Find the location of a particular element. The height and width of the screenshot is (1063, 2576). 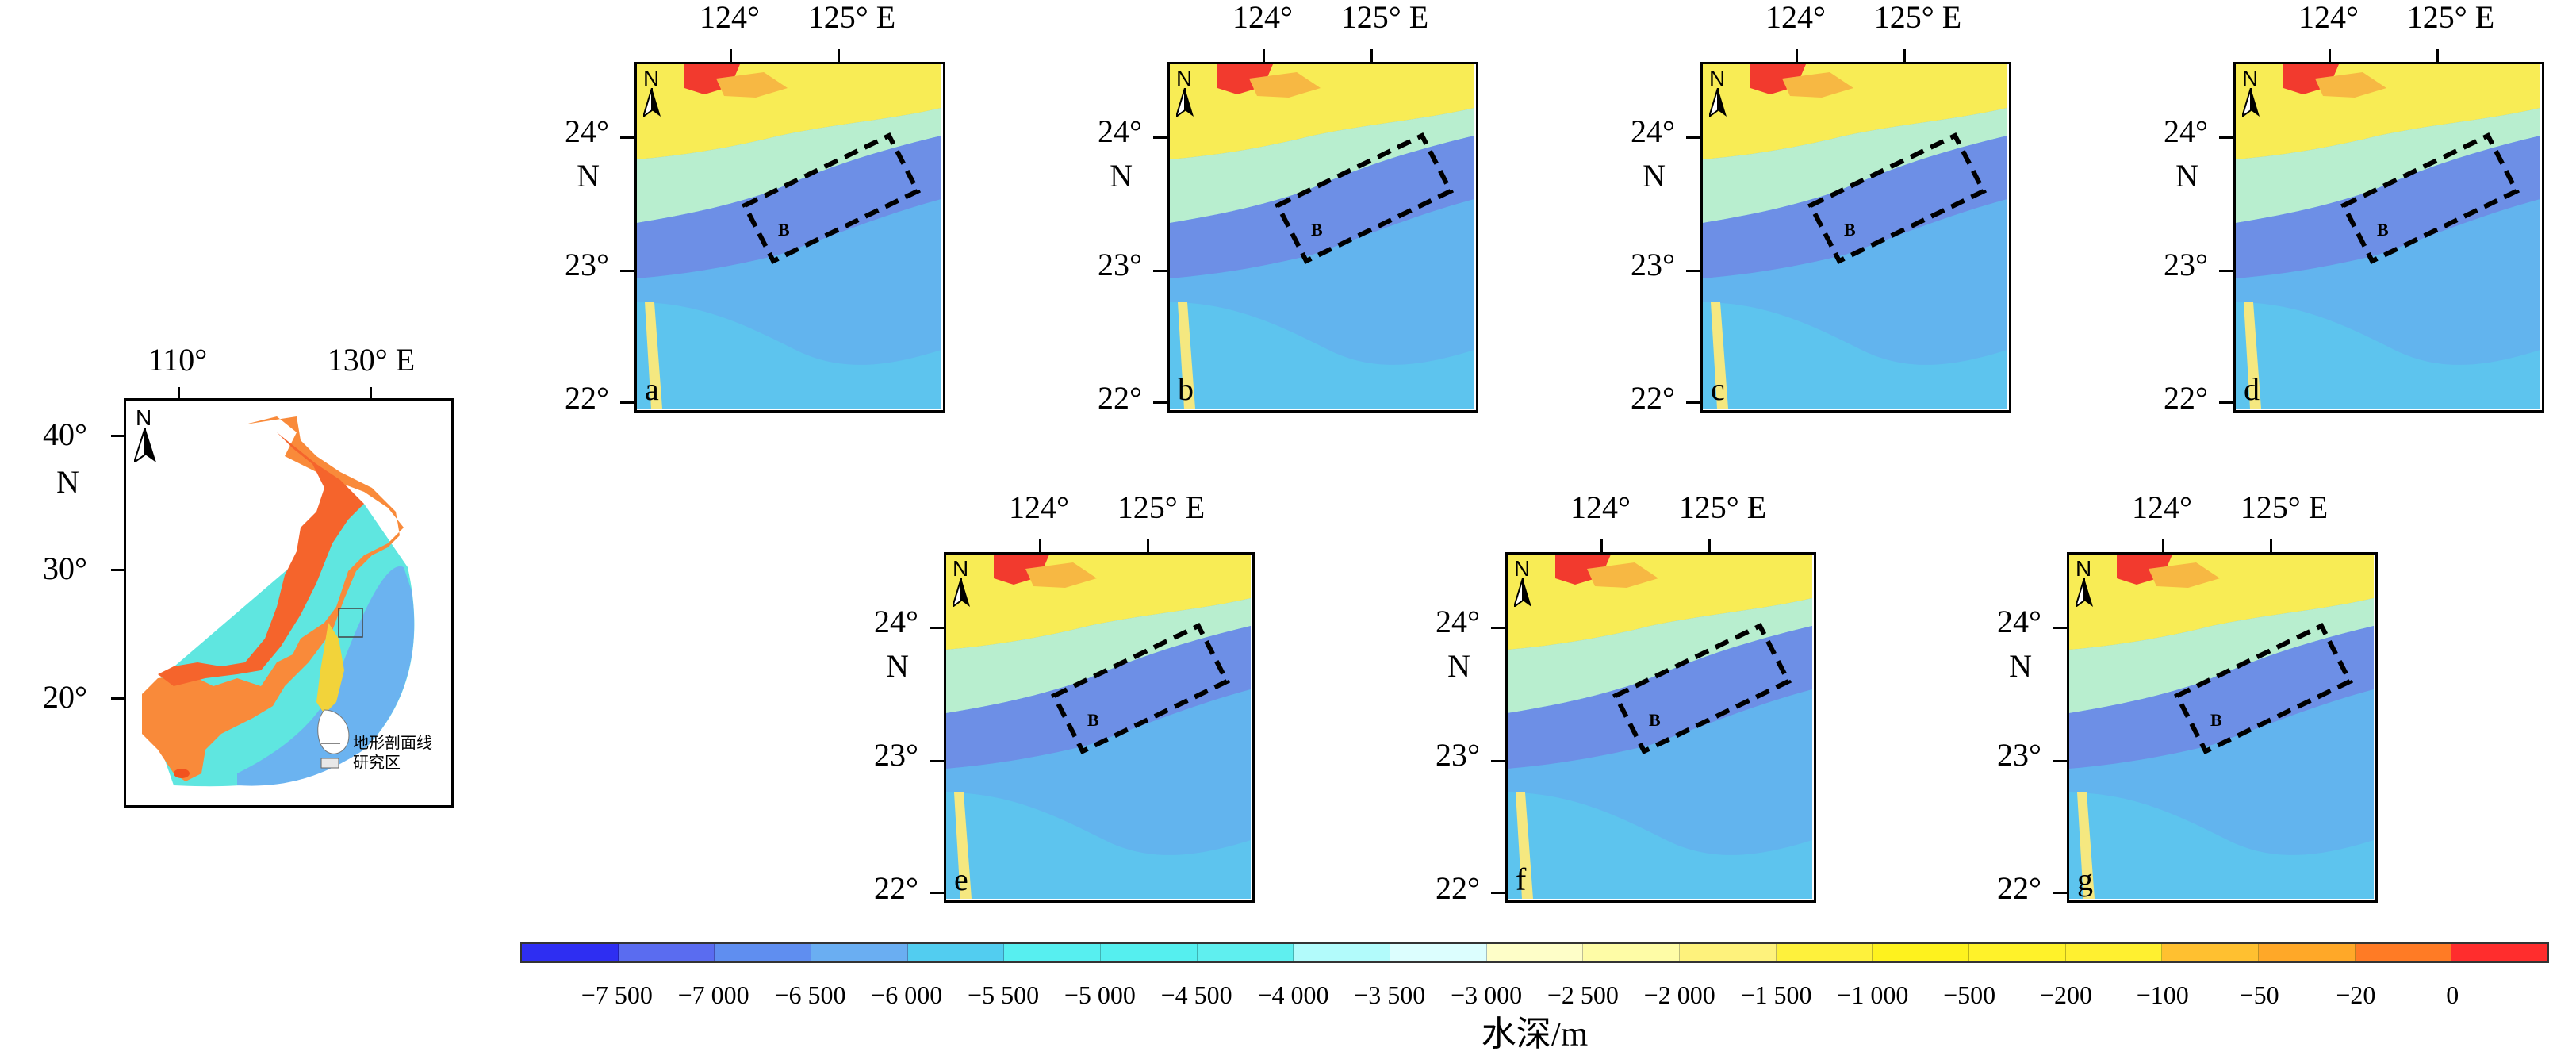

overview-coastal-land is located at coordinates (261, 559).